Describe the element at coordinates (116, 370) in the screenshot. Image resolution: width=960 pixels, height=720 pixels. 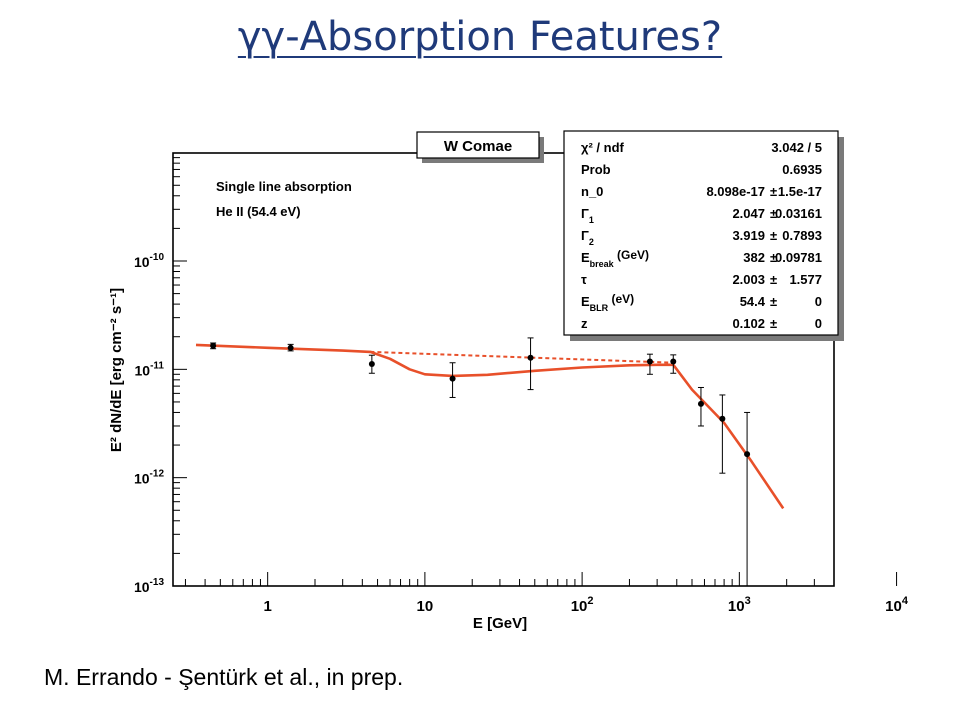
I see `y-axis-label: E² dN/dE [erg cm⁻² s⁻¹]` at that location.